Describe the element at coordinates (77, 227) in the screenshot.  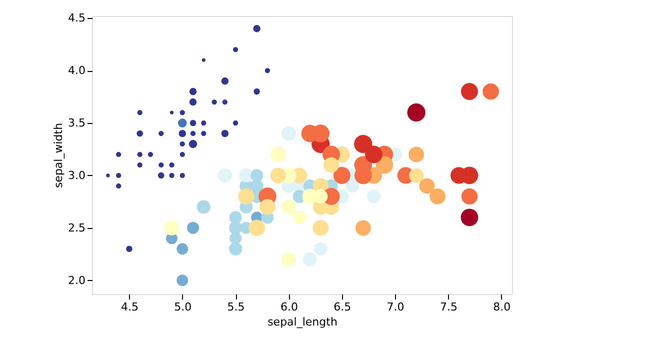
I see `y-tick-label: 2.5` at that location.